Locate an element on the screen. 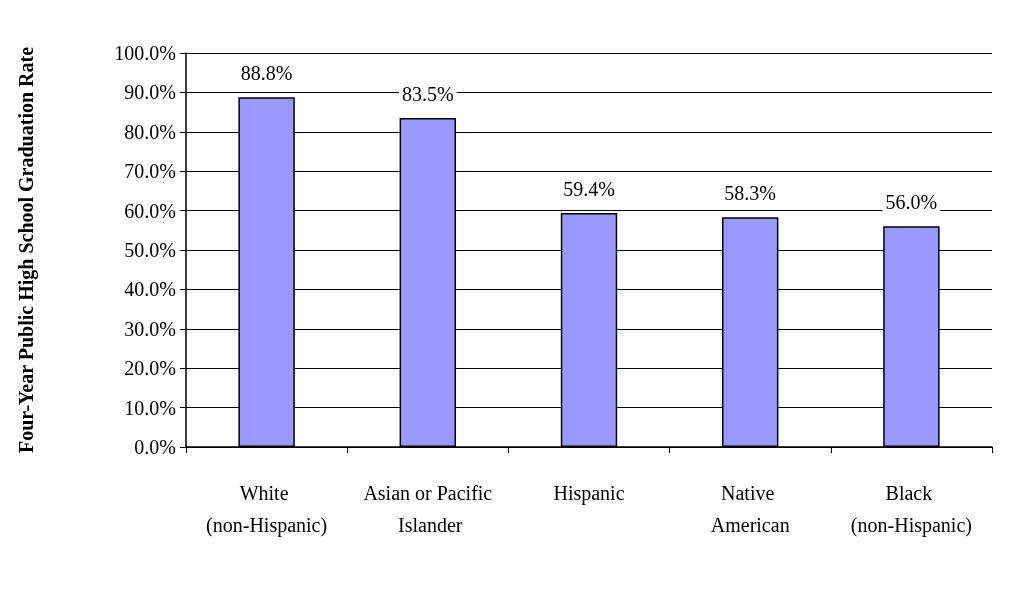 This screenshot has height=611, width=1034. y-tick-label: 80.0% is located at coordinates (150, 131).